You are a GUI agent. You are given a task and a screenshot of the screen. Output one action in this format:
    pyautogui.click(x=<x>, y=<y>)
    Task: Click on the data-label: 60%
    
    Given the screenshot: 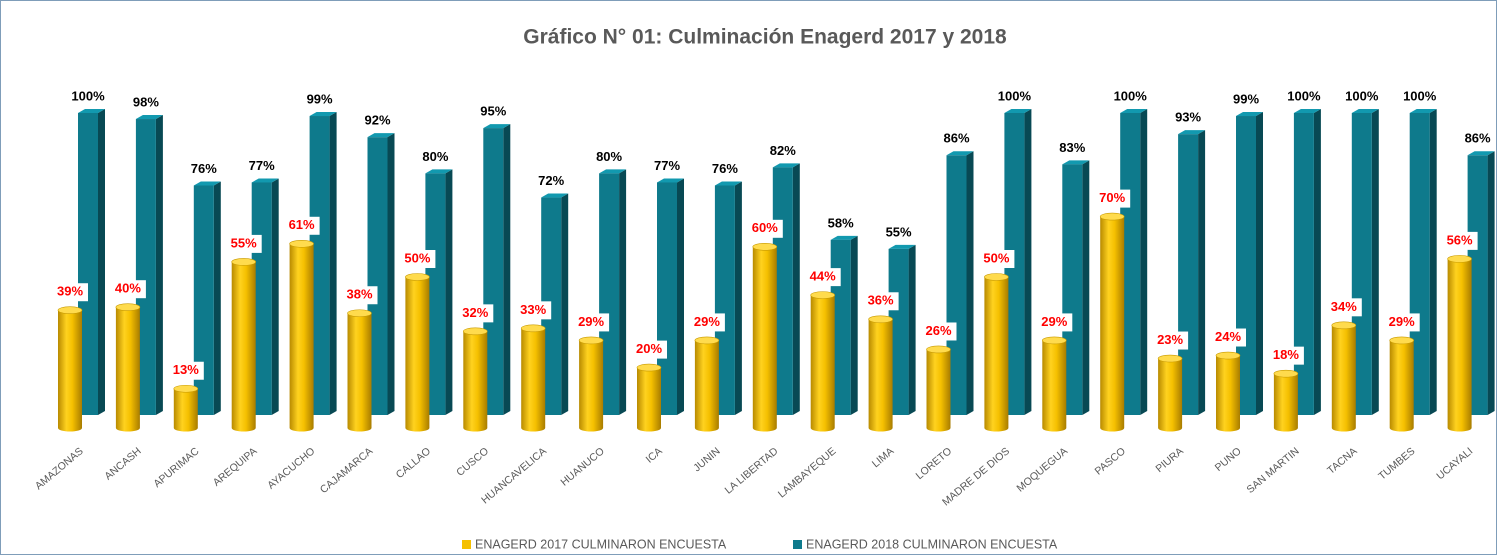 What is the action you would take?
    pyautogui.click(x=765, y=227)
    